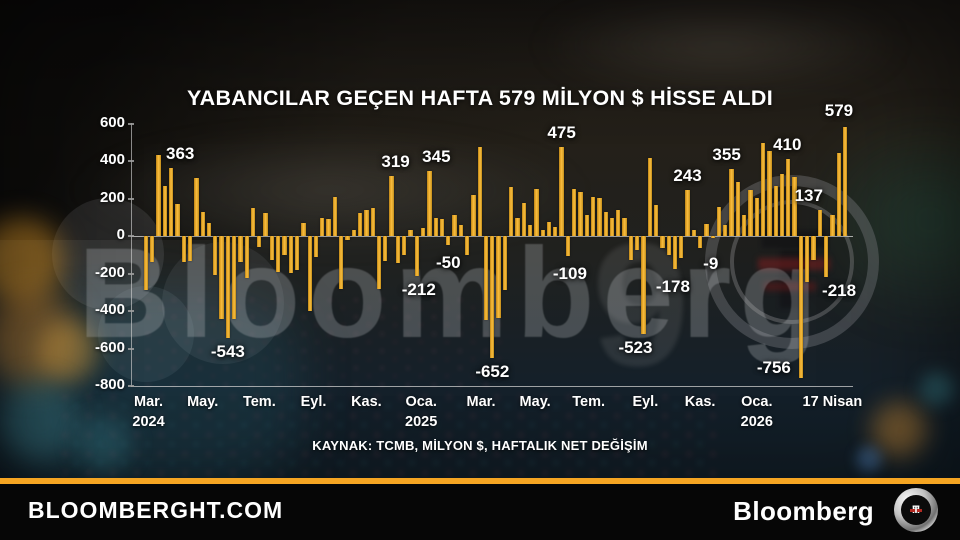  Describe the element at coordinates (792, 262) in the screenshot. I see `bloomberght-ring-watermark` at that location.